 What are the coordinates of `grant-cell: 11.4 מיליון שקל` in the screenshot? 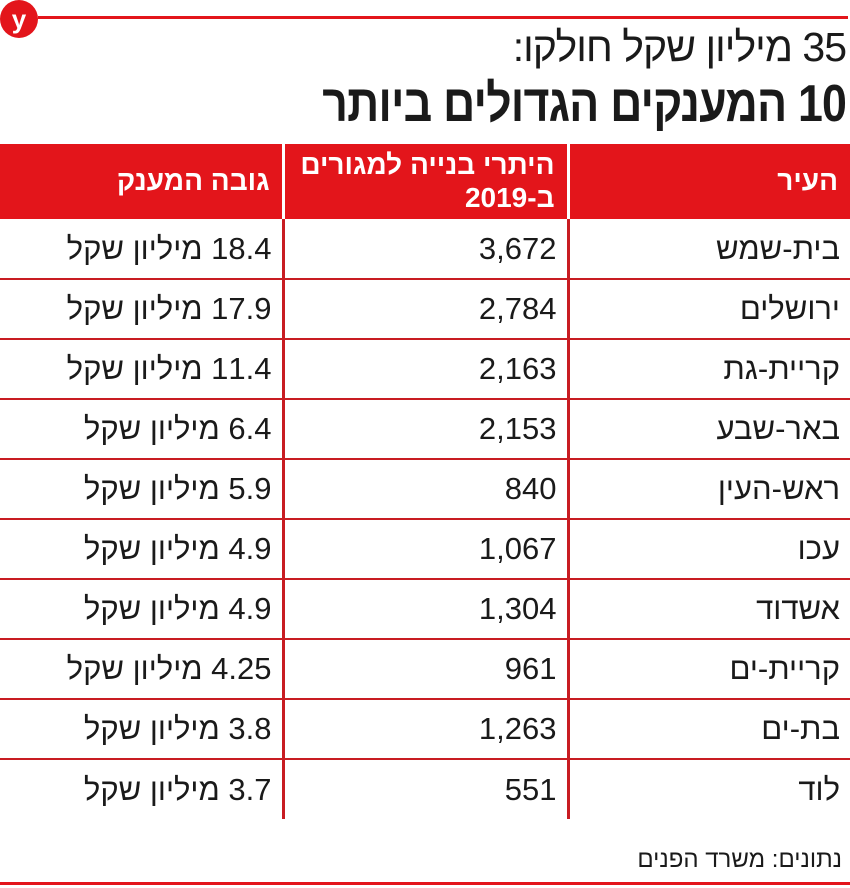 It's located at (141, 369).